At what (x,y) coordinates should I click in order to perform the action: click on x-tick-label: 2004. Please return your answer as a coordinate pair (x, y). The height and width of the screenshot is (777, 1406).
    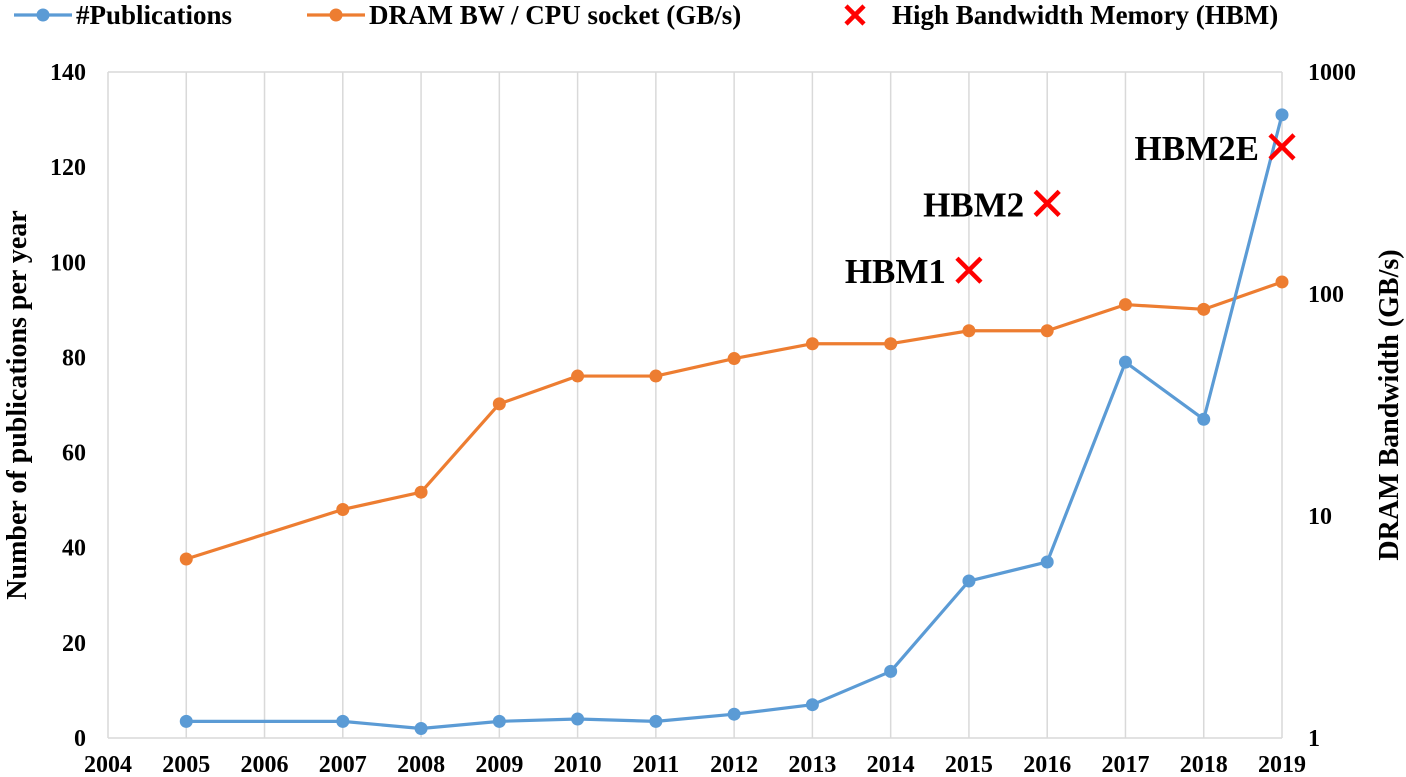
    Looking at the image, I should click on (108, 764).